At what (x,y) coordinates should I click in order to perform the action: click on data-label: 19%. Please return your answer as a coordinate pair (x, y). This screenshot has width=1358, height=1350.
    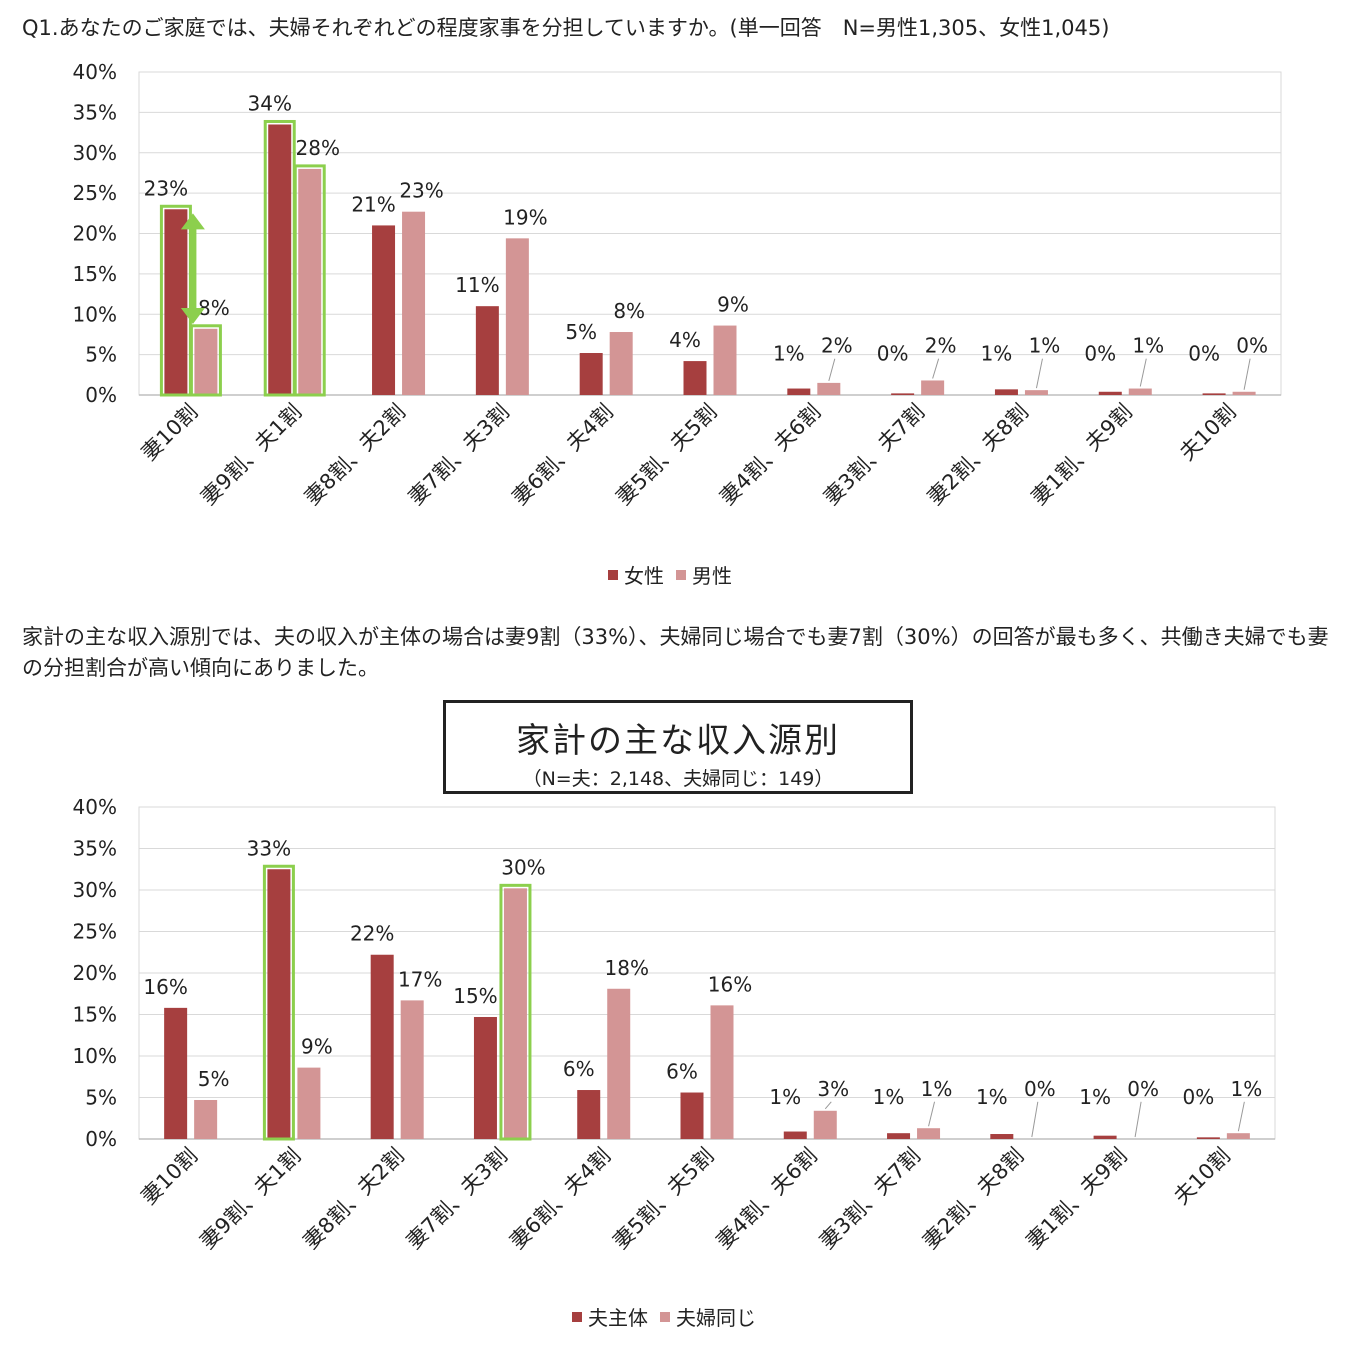
    Looking at the image, I should click on (525, 217).